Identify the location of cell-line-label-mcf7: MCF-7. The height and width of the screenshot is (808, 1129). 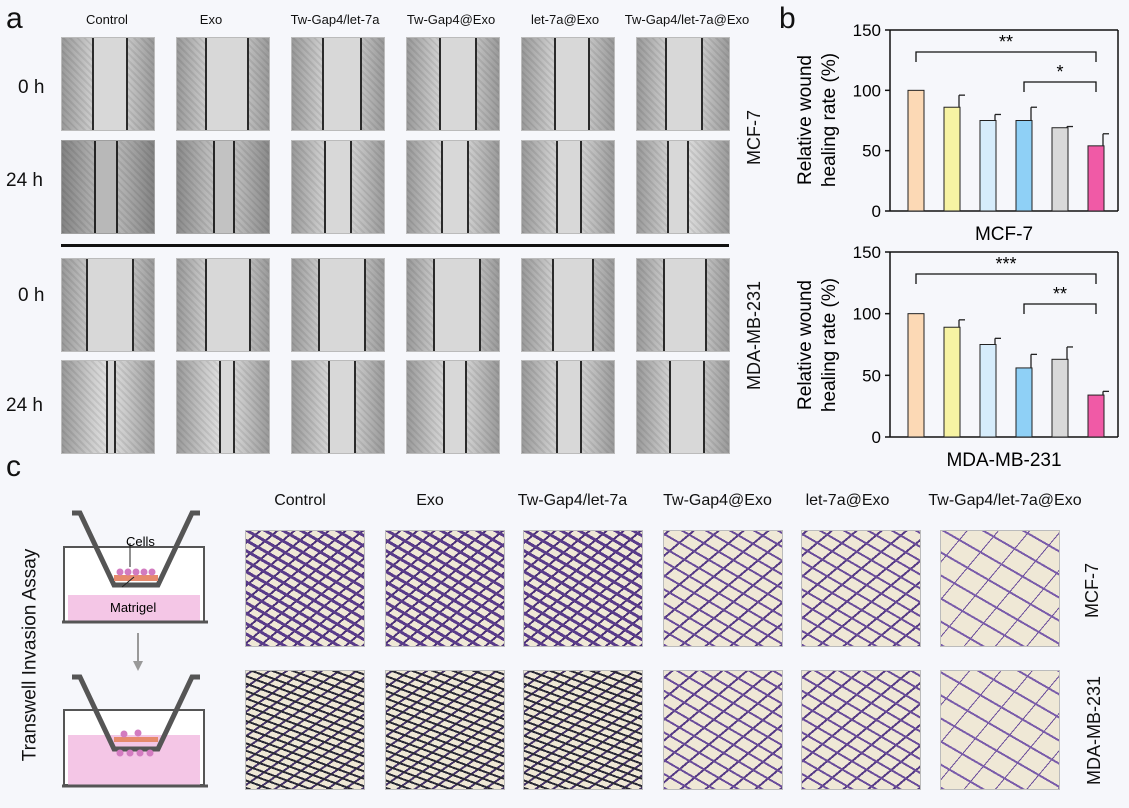
(753, 137).